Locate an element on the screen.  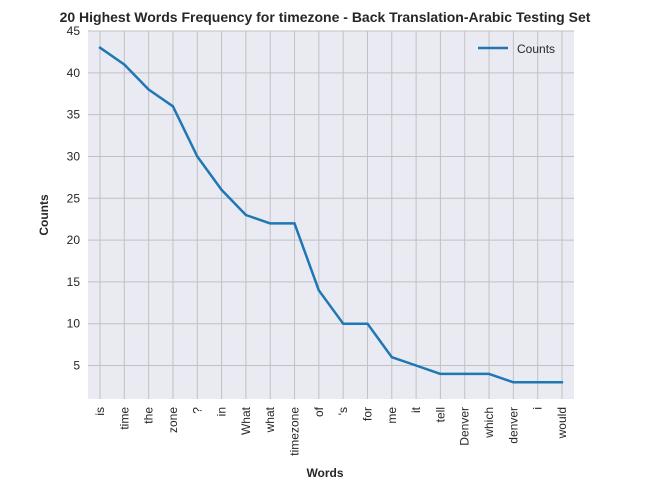
y-tick-label: 40 is located at coordinates (74, 73).